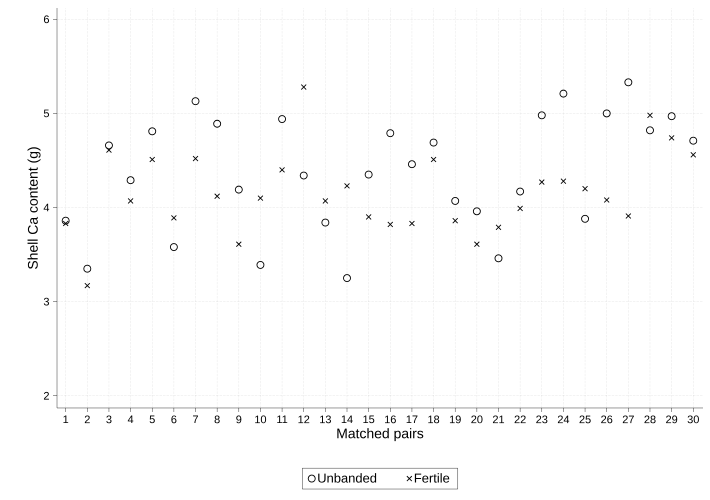  I want to click on y-tick-label: 3, so click(47, 302).